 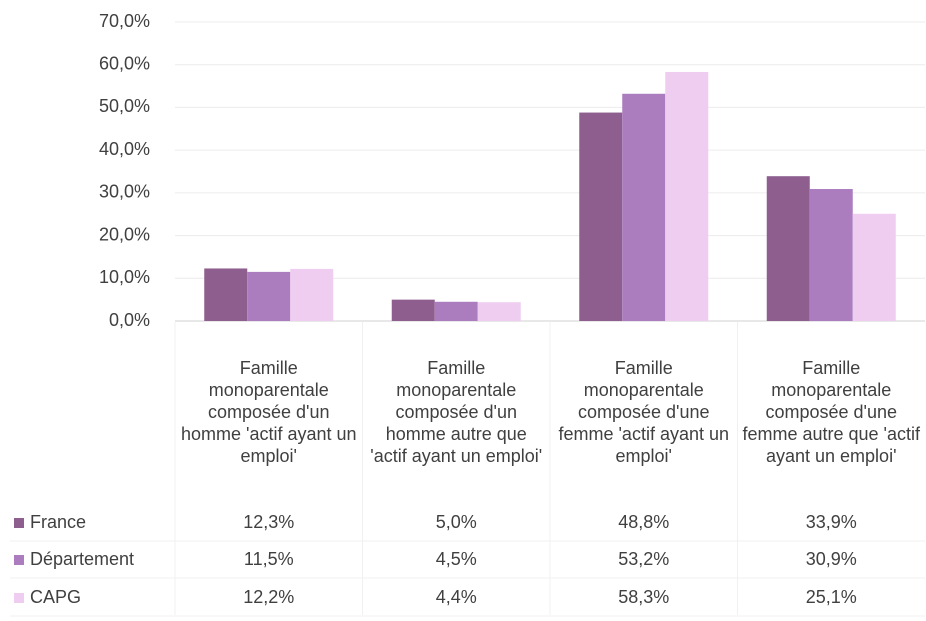 I want to click on y-tick-label: 20,0%, so click(x=124, y=234).